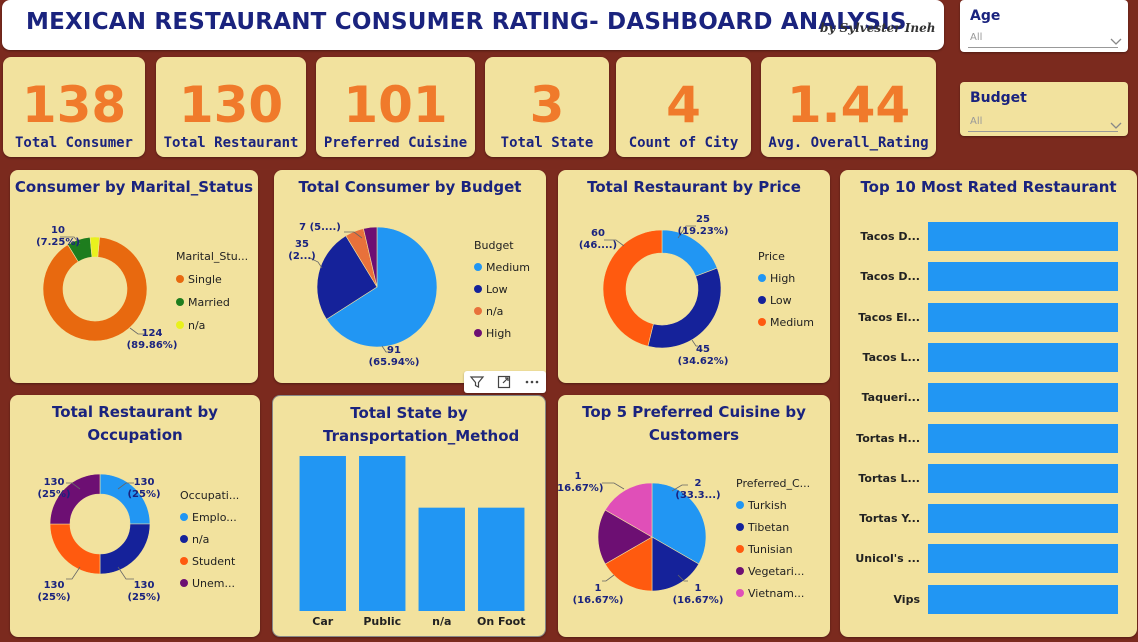  I want to click on filter-icon, so click(477, 382).